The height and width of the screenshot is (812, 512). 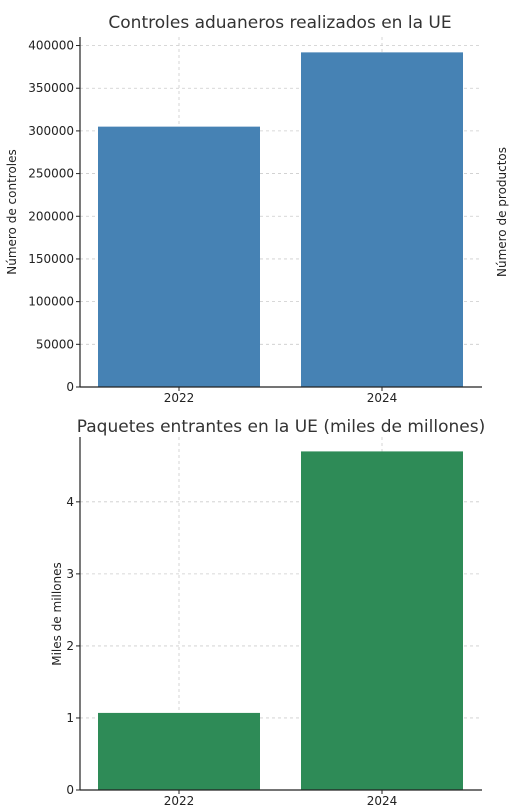 What do you see at coordinates (51, 259) in the screenshot?
I see `y-tick-label: 150000` at bounding box center [51, 259].